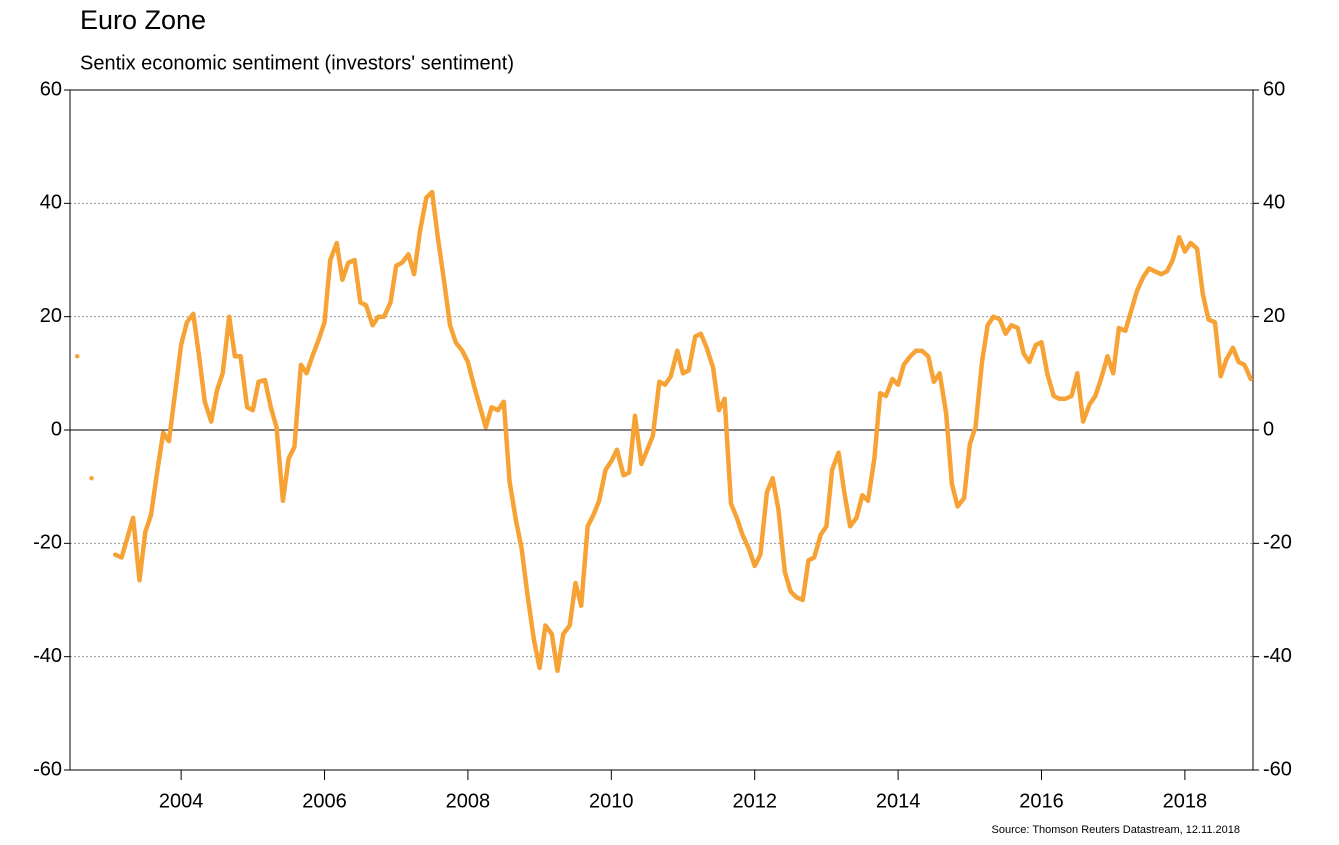 The height and width of the screenshot is (845, 1339). What do you see at coordinates (51, 89) in the screenshot?
I see `y-tick-label: 60` at bounding box center [51, 89].